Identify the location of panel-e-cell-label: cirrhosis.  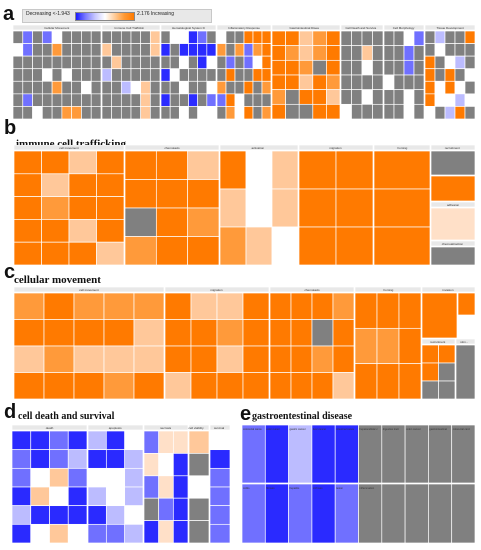
(318, 488).